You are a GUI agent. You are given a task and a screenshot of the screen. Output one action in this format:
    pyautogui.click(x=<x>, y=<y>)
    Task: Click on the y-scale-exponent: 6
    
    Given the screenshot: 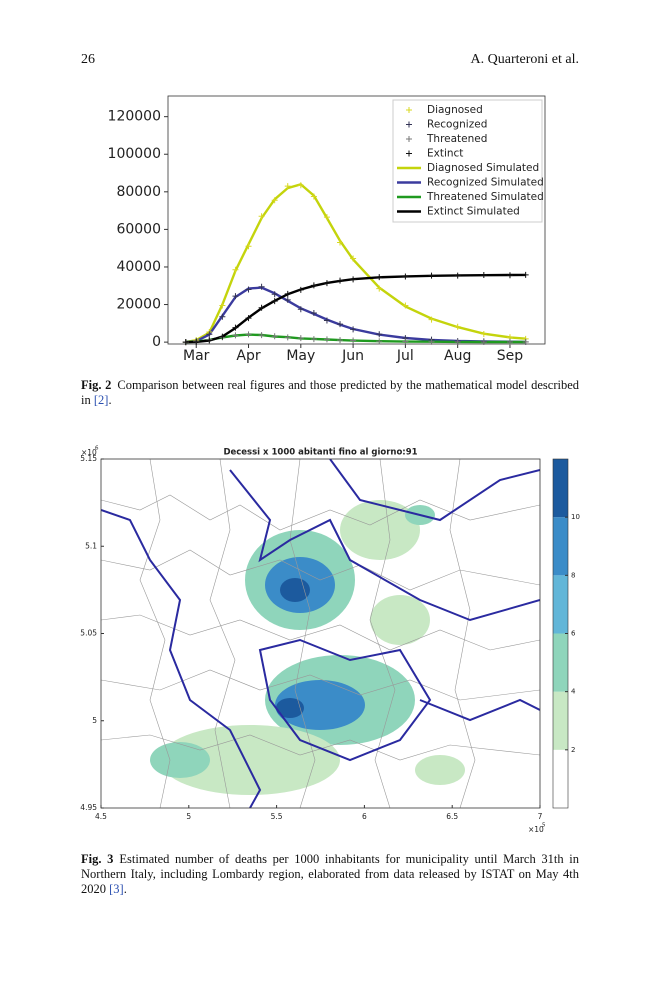 What is the action you would take?
    pyautogui.click(x=97, y=449)
    